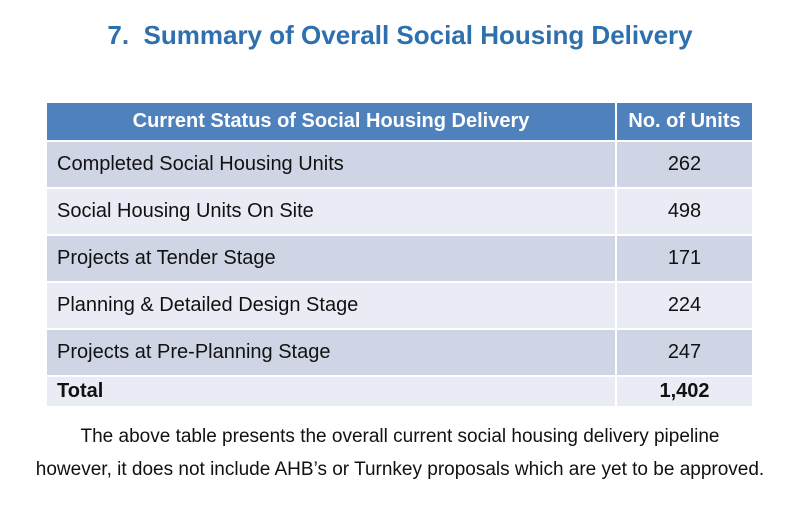 This screenshot has width=800, height=515. What do you see at coordinates (684, 211) in the screenshot?
I see `row-value: 498` at bounding box center [684, 211].